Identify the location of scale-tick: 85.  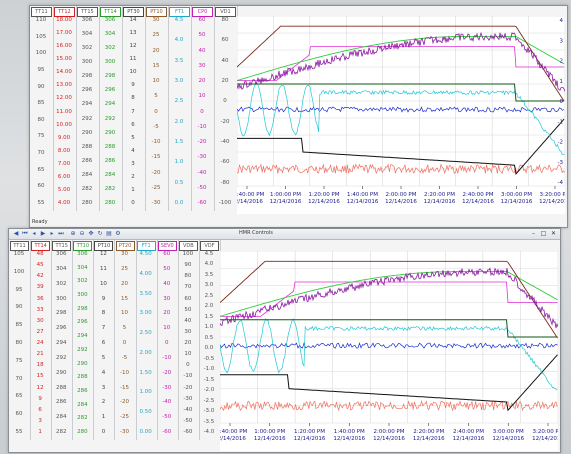
(19, 325).